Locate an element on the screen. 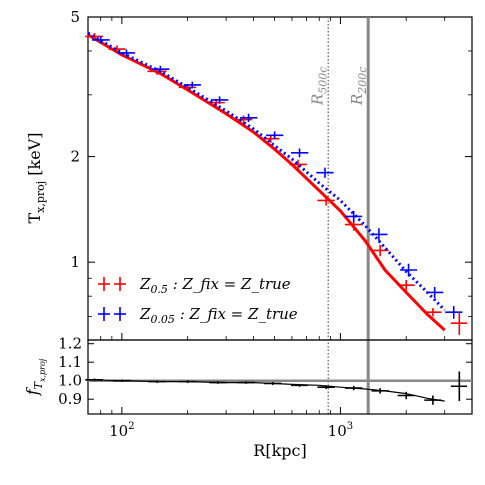 This screenshot has width=485, height=485. reference-lines: R500c R200c is located at coordinates (339, 215).